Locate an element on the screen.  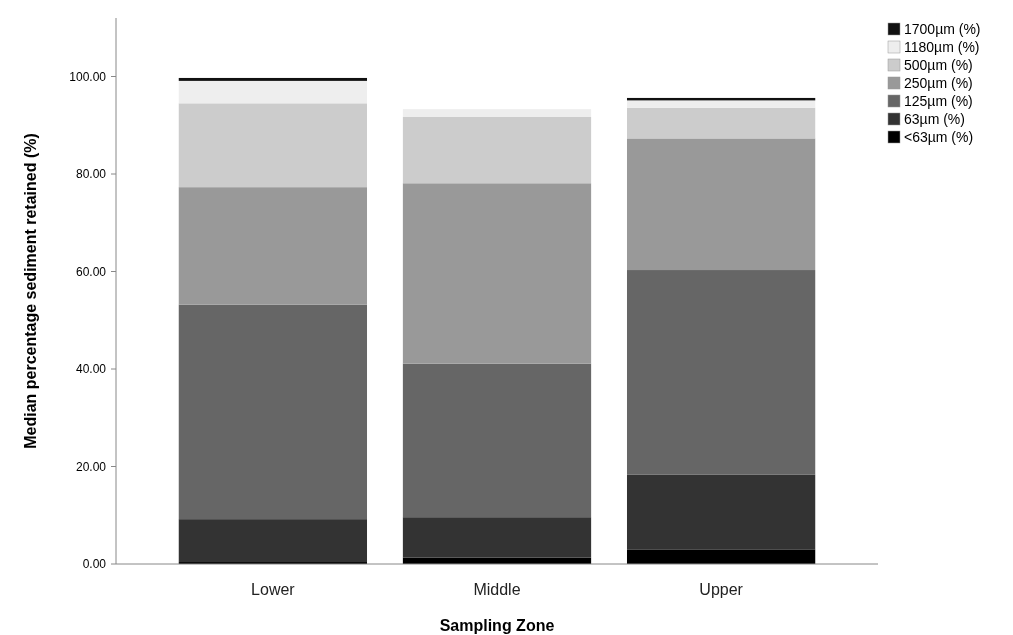
y-tick-label: 60.00 is located at coordinates (91, 271).